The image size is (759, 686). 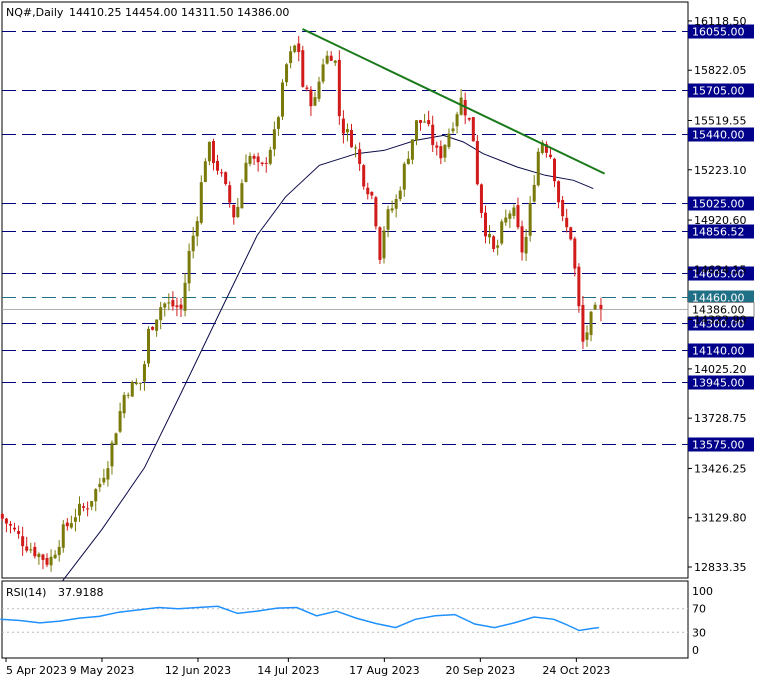 I want to click on rsi-name-label: RSI(14), so click(x=26, y=592).